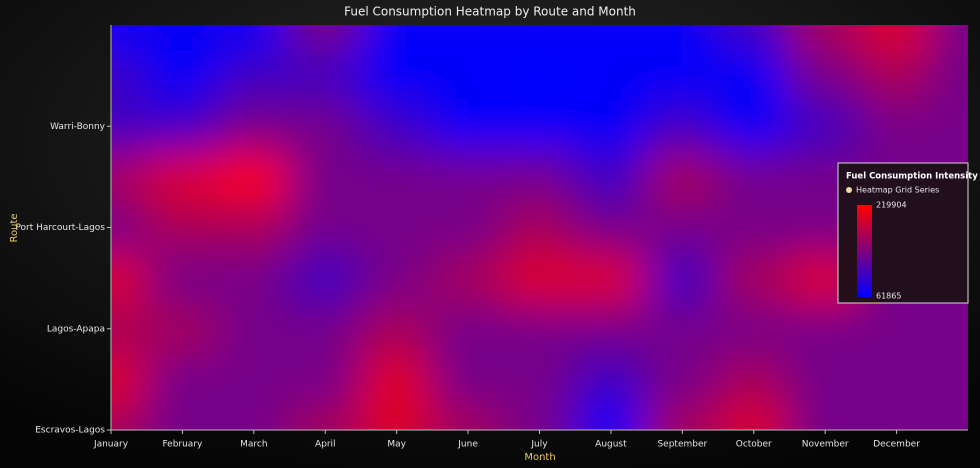 This screenshot has width=980, height=468. What do you see at coordinates (60, 228) in the screenshot?
I see `y-tick-label: Port Harcourt-Lagos` at bounding box center [60, 228].